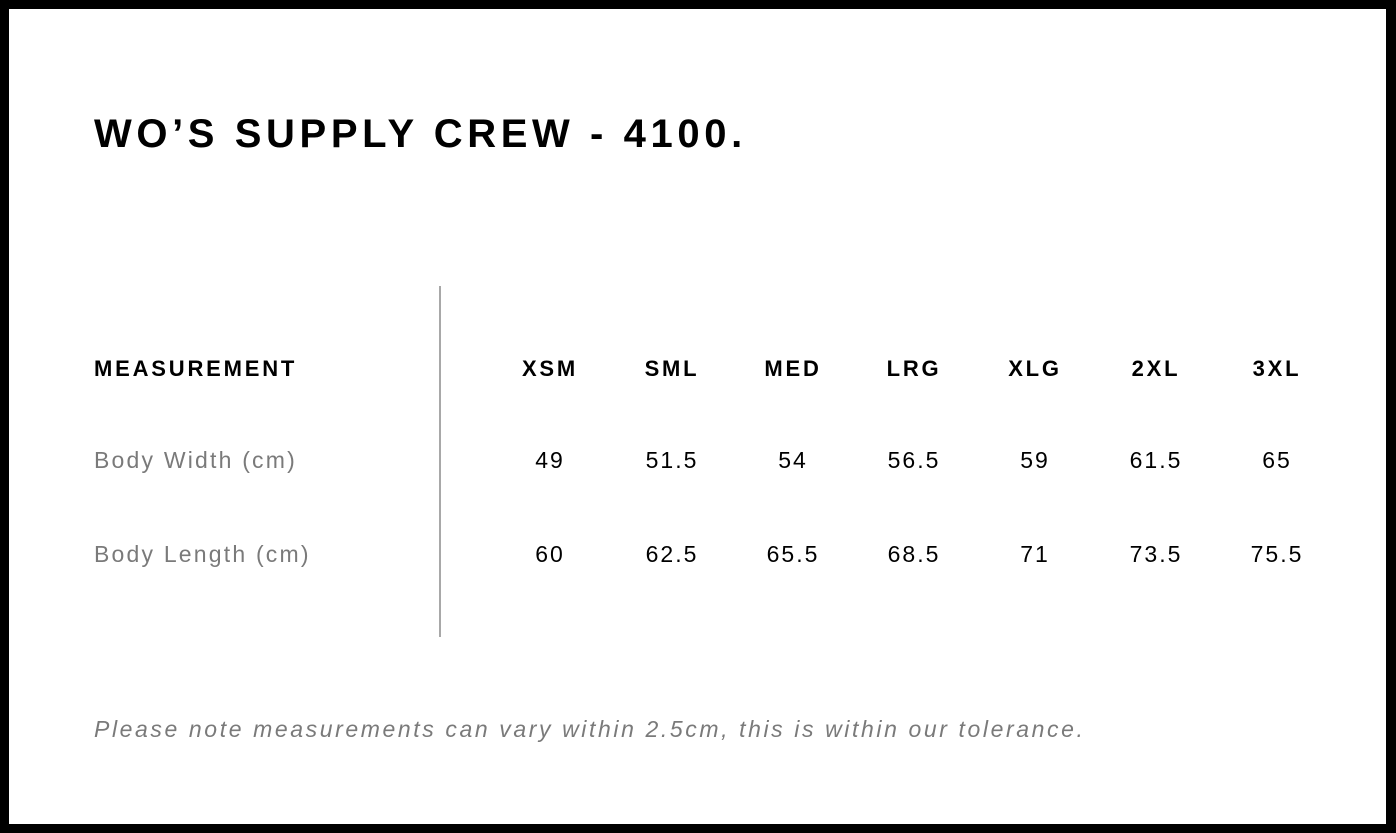 This screenshot has width=1396, height=833. What do you see at coordinates (1035, 554) in the screenshot?
I see `table-cell: 71` at bounding box center [1035, 554].